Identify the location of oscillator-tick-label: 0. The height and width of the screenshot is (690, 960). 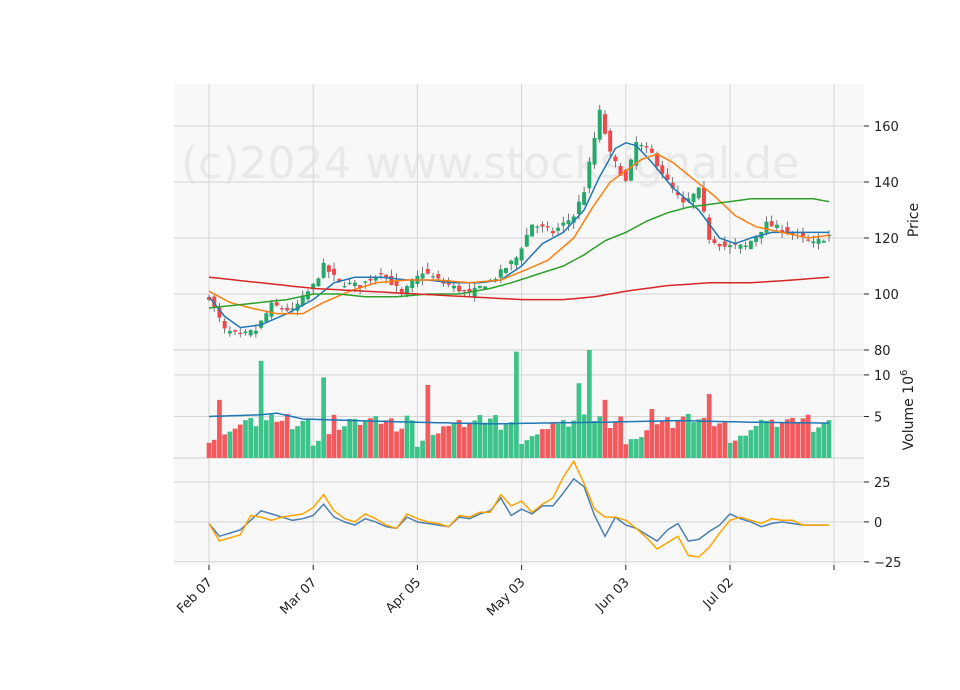
(878, 523).